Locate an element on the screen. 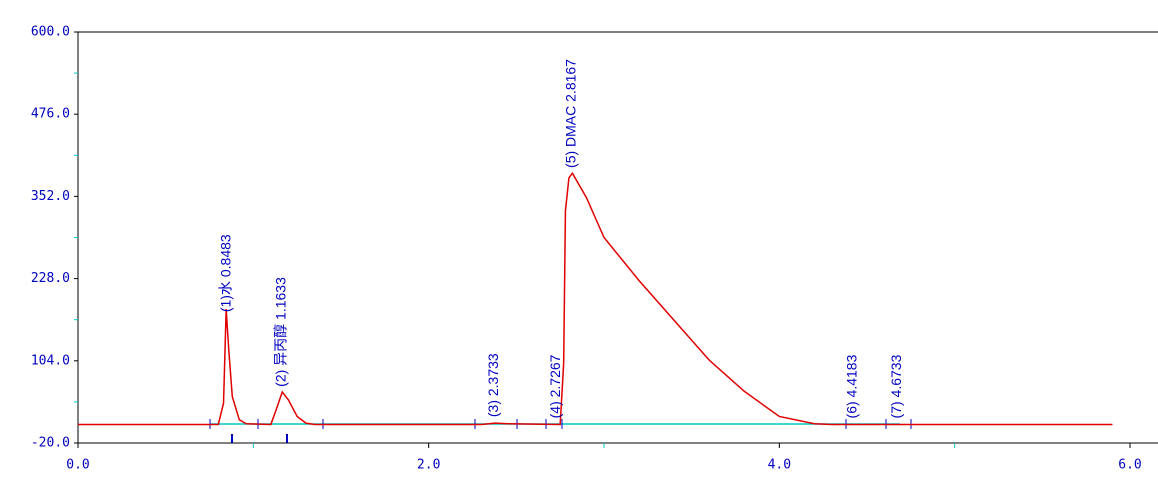  y-tick-label: -20.0 is located at coordinates (50, 443).